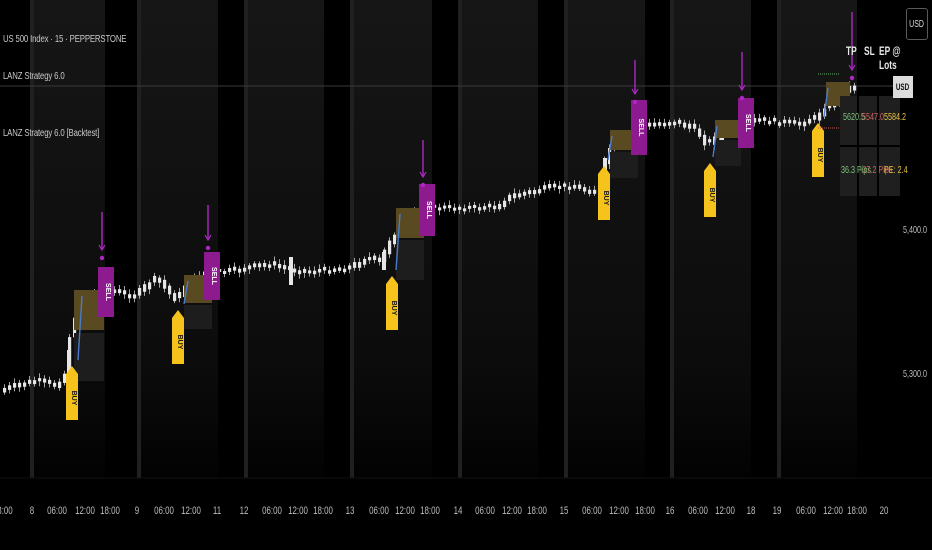 This screenshot has height=550, width=932. What do you see at coordinates (198, 317) in the screenshot?
I see `stop-loss-zone` at bounding box center [198, 317].